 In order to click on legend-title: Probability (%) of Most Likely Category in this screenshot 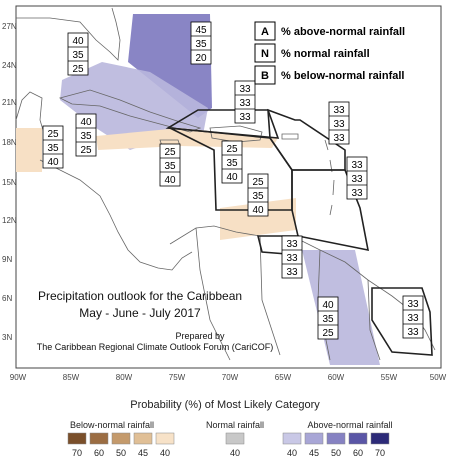, I will do `click(225, 405)`.